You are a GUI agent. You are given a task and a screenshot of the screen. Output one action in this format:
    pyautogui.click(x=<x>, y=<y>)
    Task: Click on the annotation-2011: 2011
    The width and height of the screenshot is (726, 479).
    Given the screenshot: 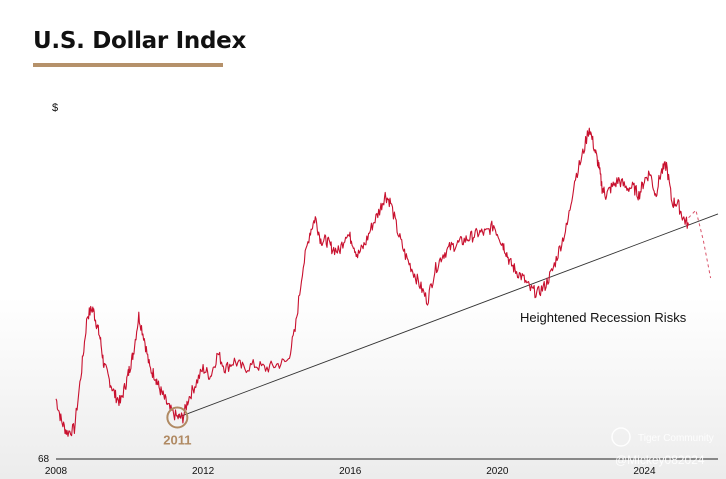 What is the action you would take?
    pyautogui.click(x=177, y=440)
    